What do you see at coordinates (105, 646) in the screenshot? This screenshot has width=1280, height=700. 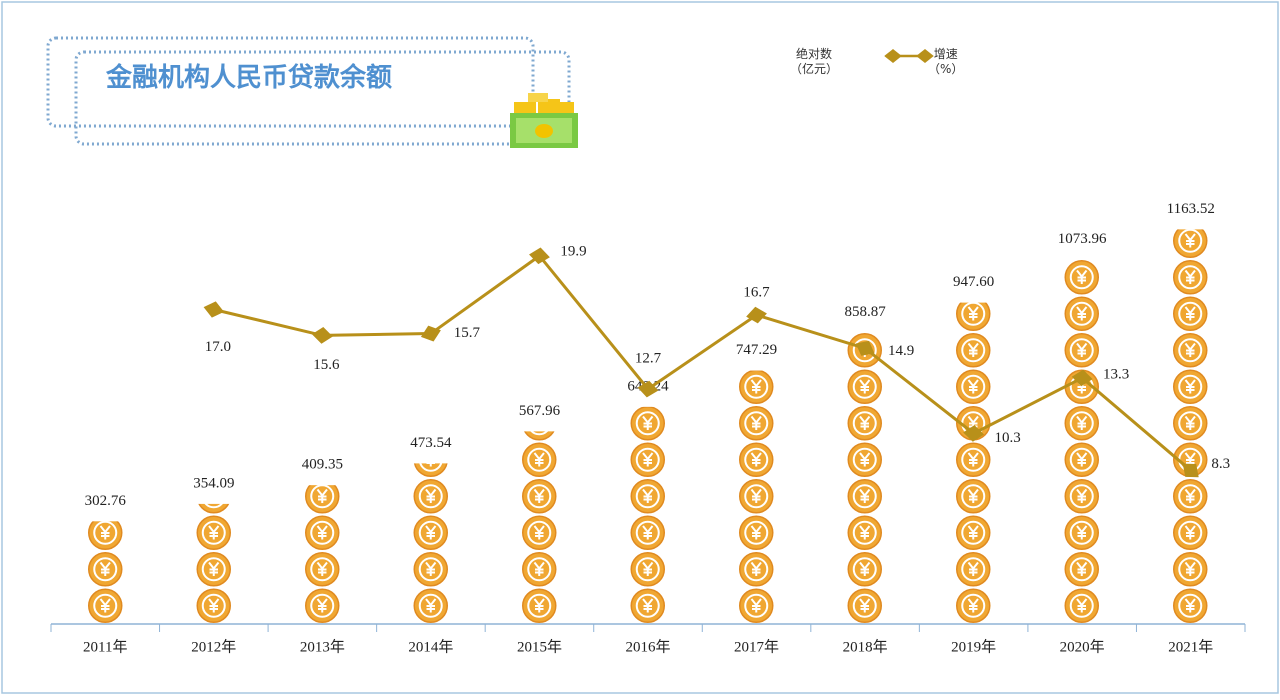 I see `x-tick-label: 2011年` at bounding box center [105, 646].